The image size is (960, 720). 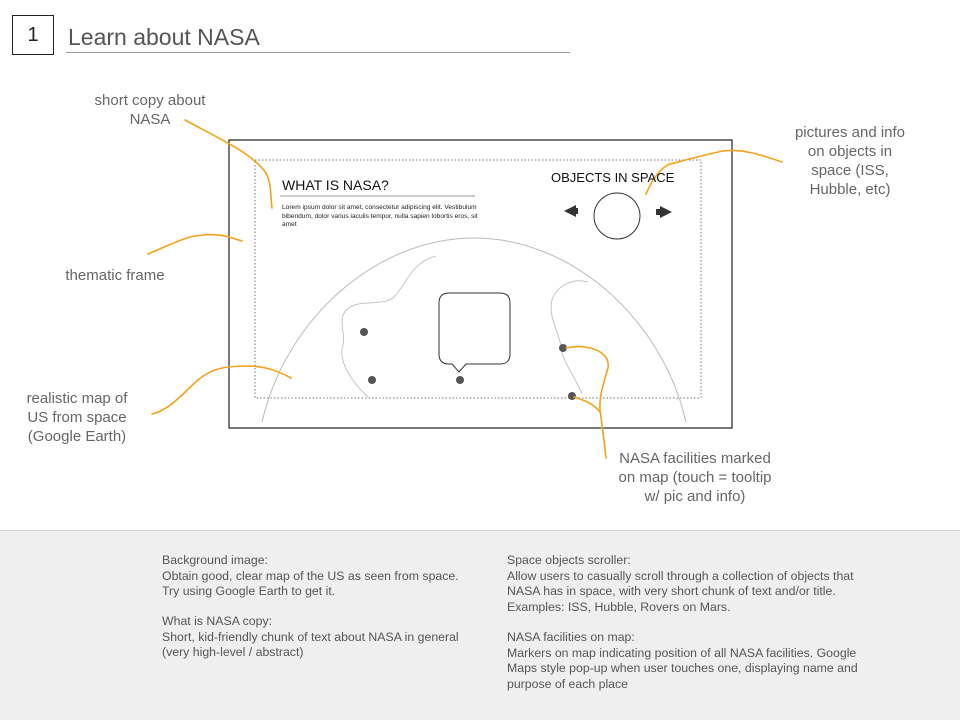 What do you see at coordinates (389, 326) in the screenshot?
I see `map-coastline-left` at bounding box center [389, 326].